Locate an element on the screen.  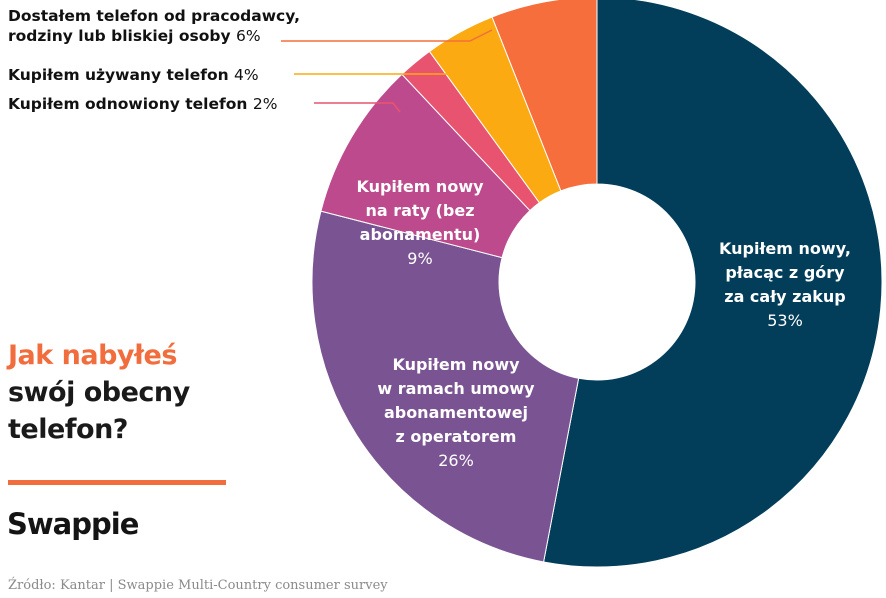
slice-1-name-label: w ramach umowy is located at coordinates (456, 388).